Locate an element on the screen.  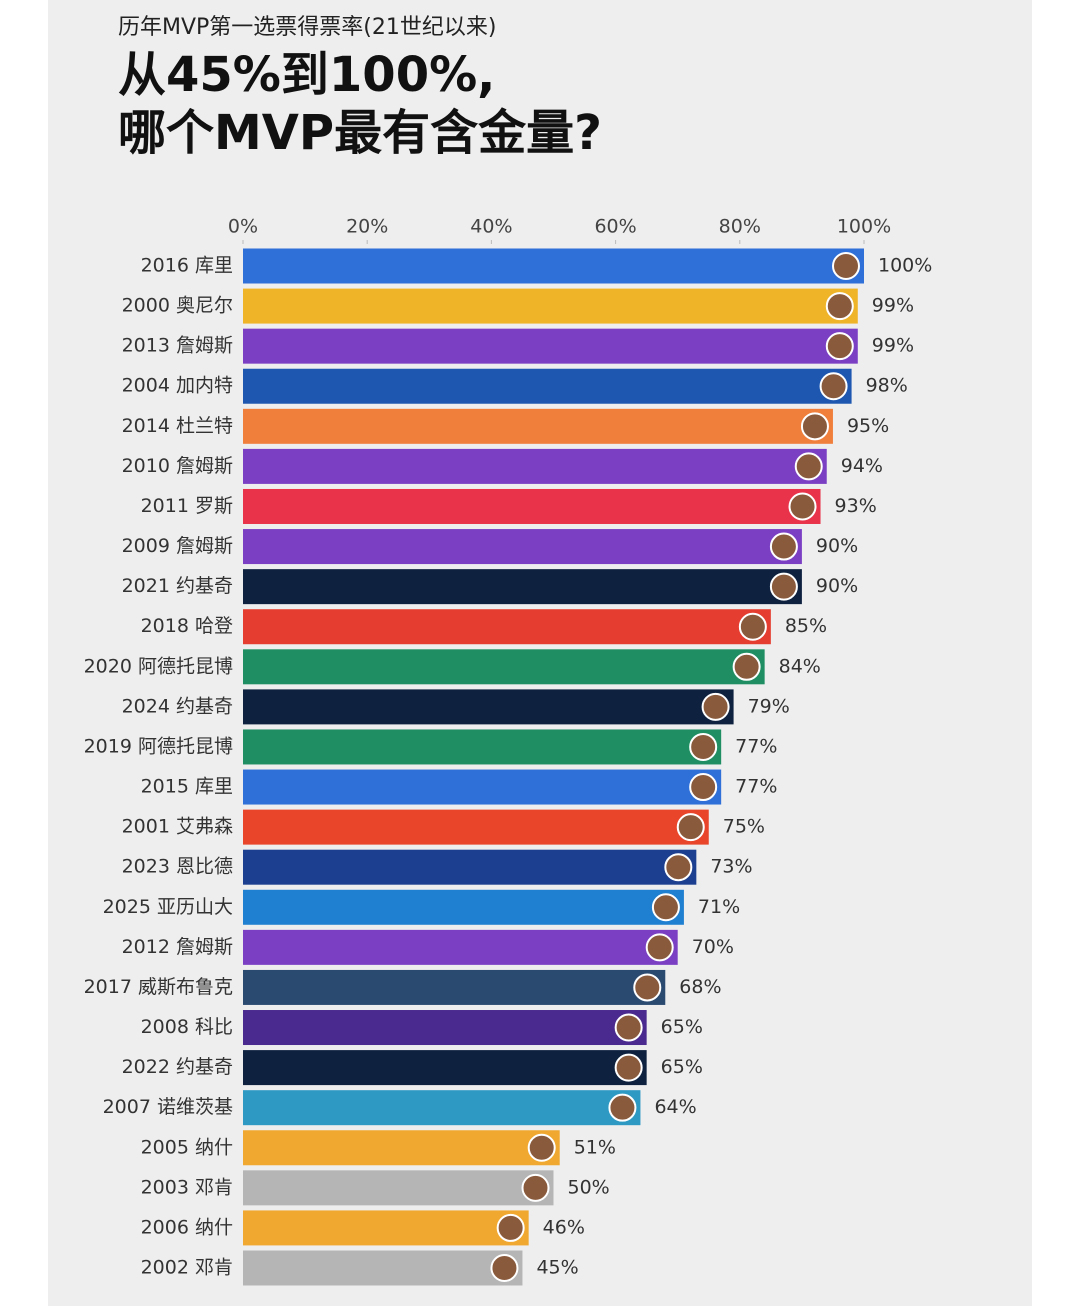
y-tick-label: 2009 詹姆斯 is located at coordinates (177, 546).